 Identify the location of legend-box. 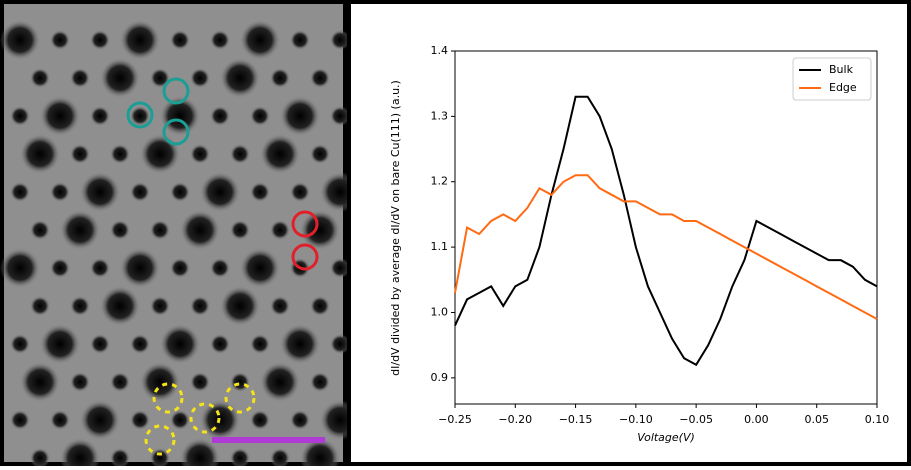
(832, 79).